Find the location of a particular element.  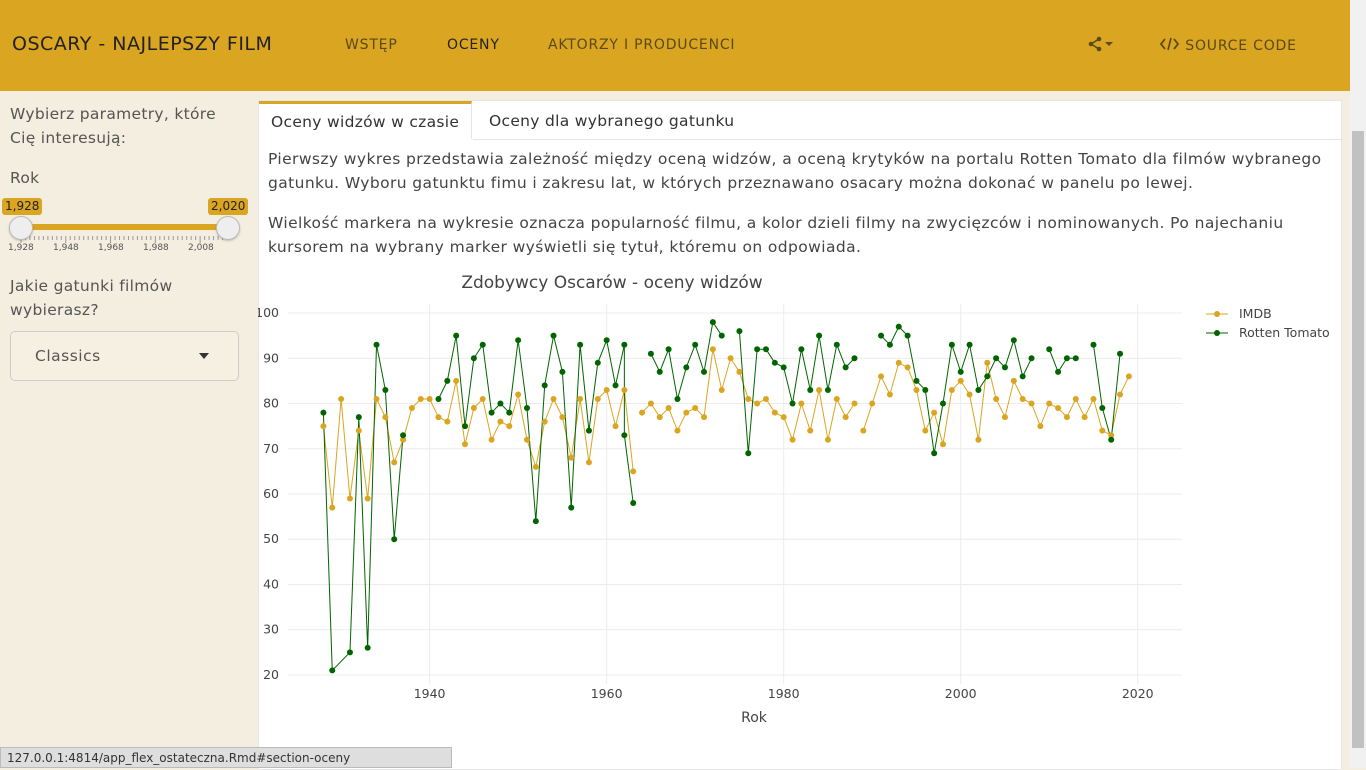

nav-link-oceny: OCENY is located at coordinates (473, 45).